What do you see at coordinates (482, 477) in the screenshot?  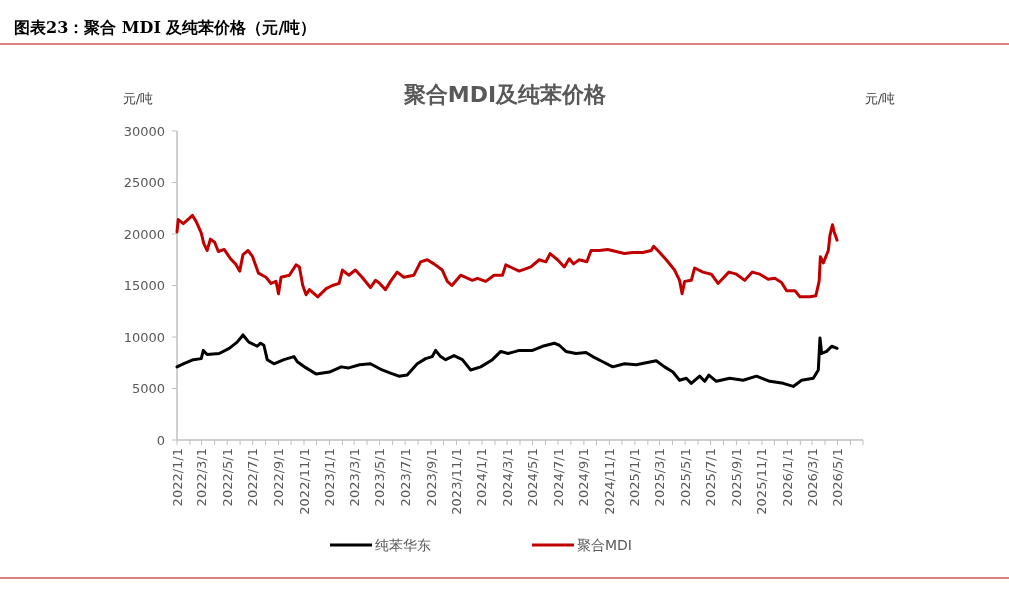 I see `x-tick-label: 2024/1/1` at bounding box center [482, 477].